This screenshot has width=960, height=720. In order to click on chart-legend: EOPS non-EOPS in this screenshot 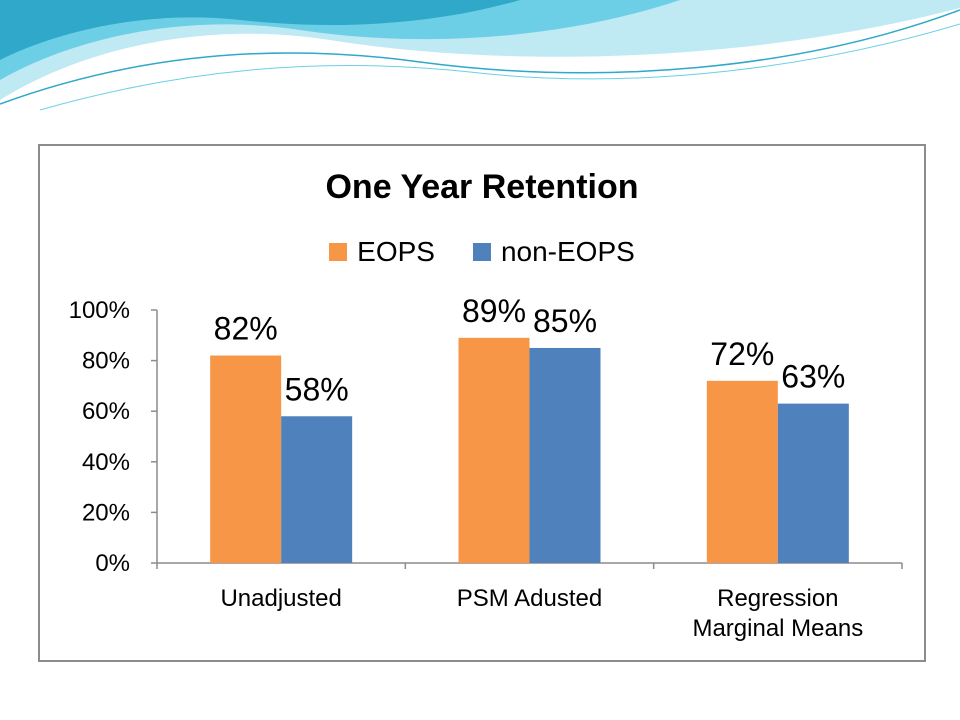, I will do `click(482, 252)`.